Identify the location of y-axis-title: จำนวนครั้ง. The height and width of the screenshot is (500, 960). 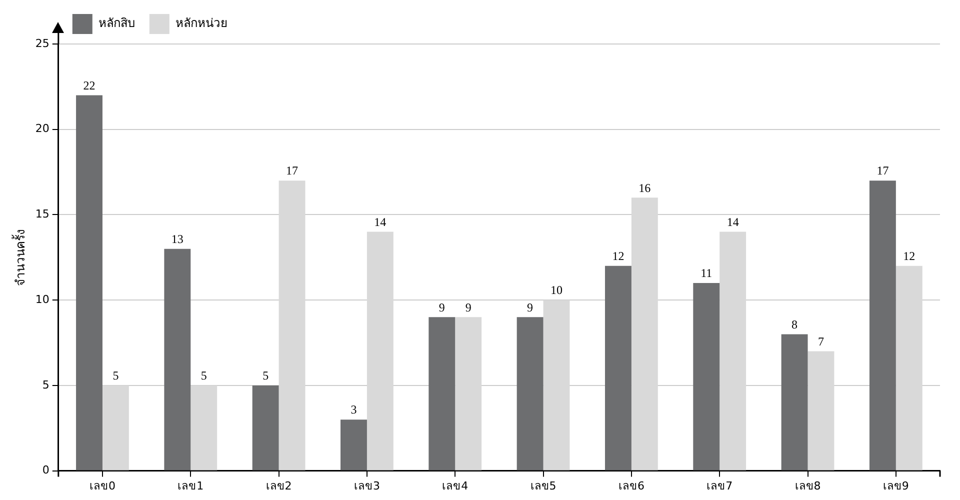
(19, 257).